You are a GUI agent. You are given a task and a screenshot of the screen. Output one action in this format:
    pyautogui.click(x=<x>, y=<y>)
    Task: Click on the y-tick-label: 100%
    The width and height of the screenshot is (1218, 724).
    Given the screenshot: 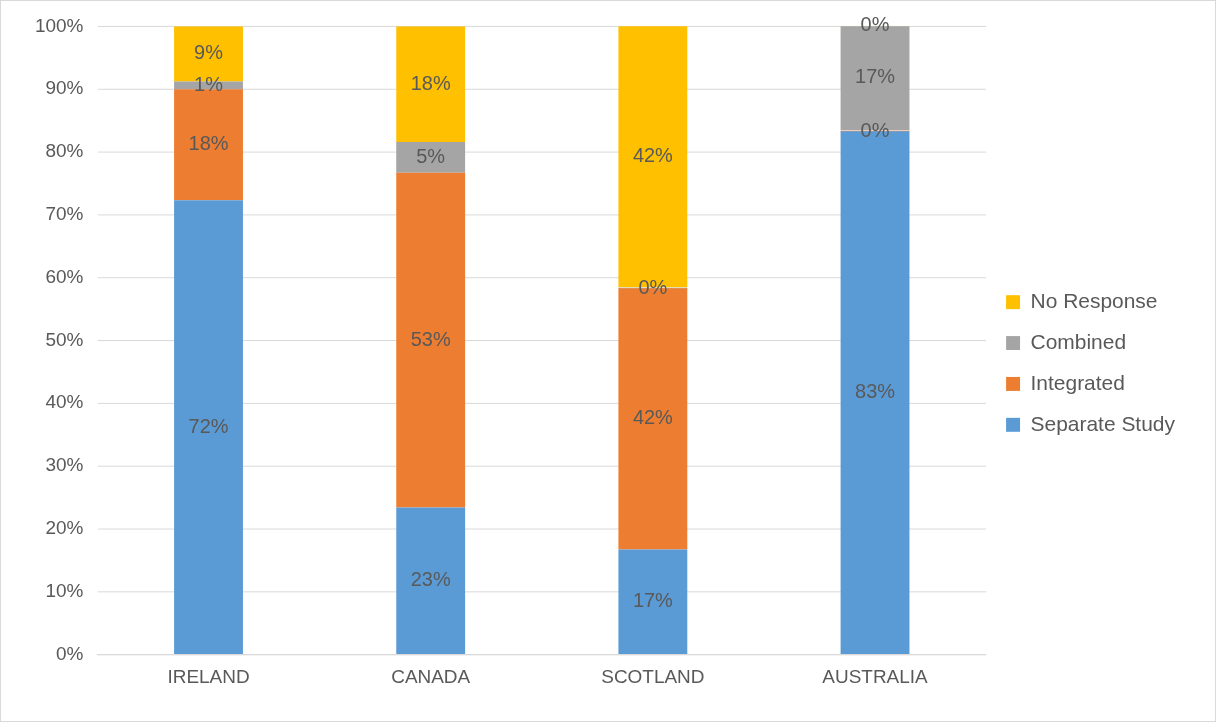 What is the action you would take?
    pyautogui.click(x=59, y=25)
    